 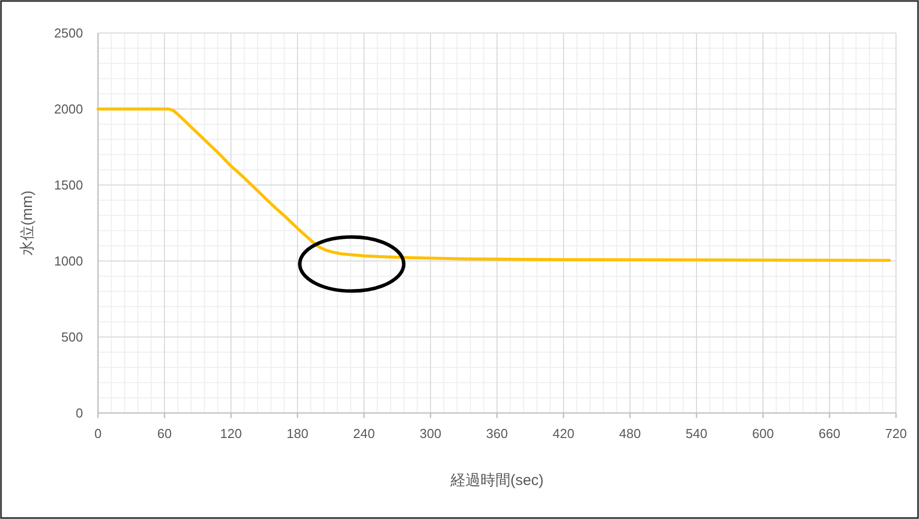 I want to click on y-tick-label: 1500, so click(x=68, y=185).